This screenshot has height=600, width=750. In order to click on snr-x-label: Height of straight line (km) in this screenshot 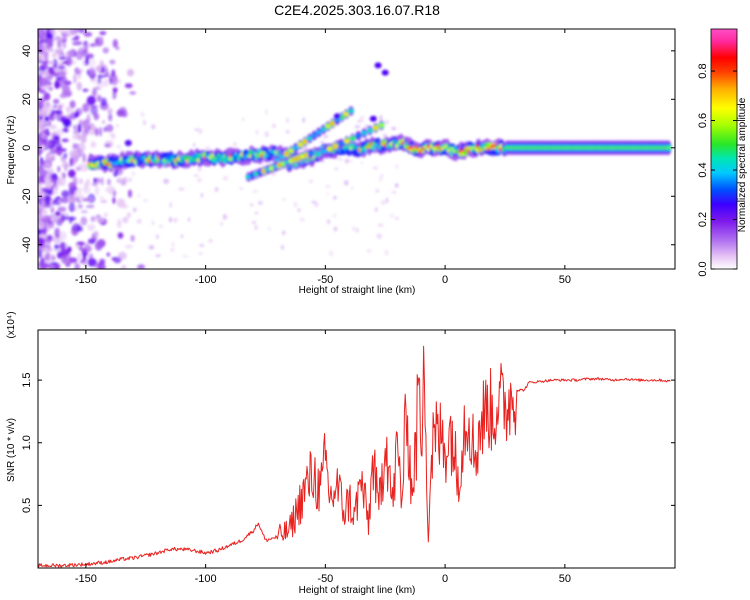, I will do `click(357, 590)`.